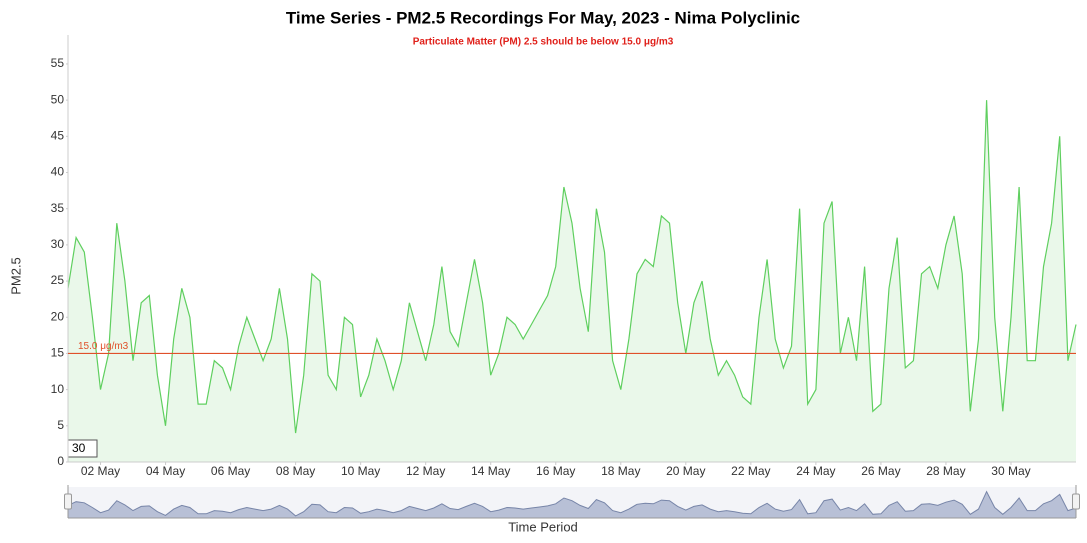  What do you see at coordinates (100, 471) in the screenshot?
I see `x-tick-label: 02 May` at bounding box center [100, 471].